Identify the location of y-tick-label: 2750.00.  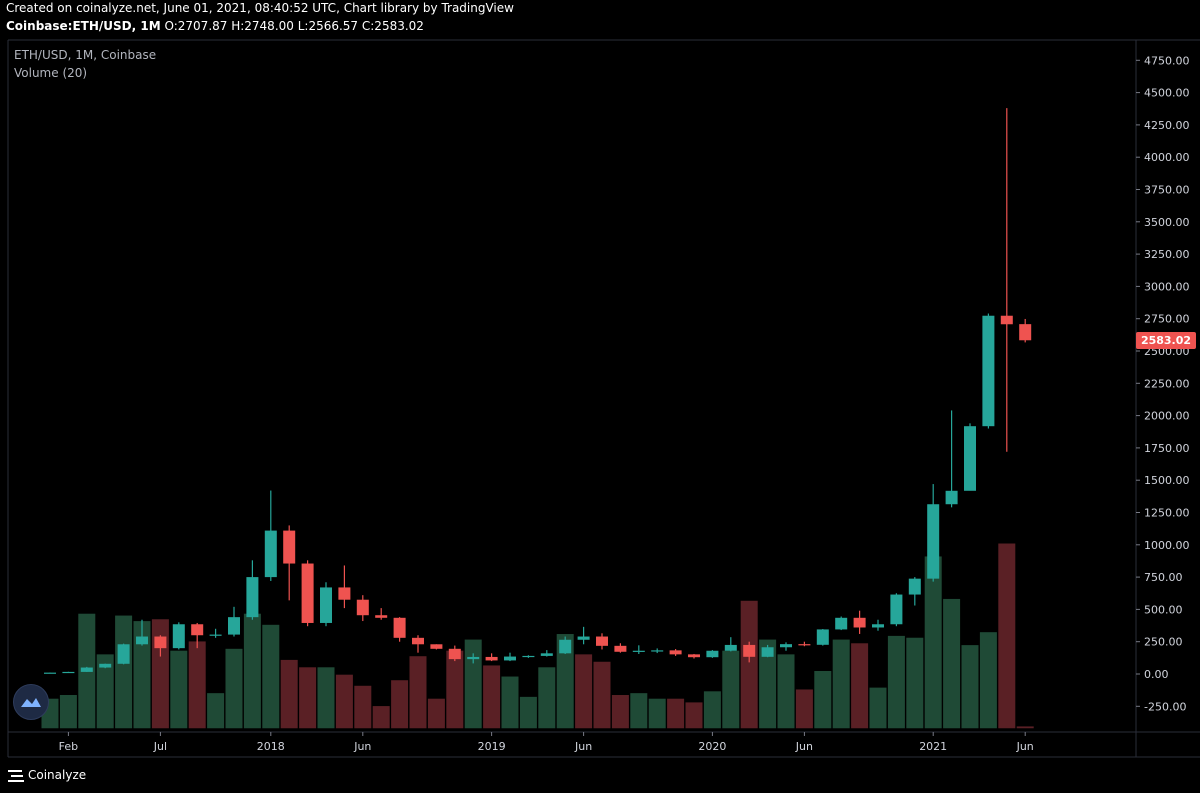
(1167, 319).